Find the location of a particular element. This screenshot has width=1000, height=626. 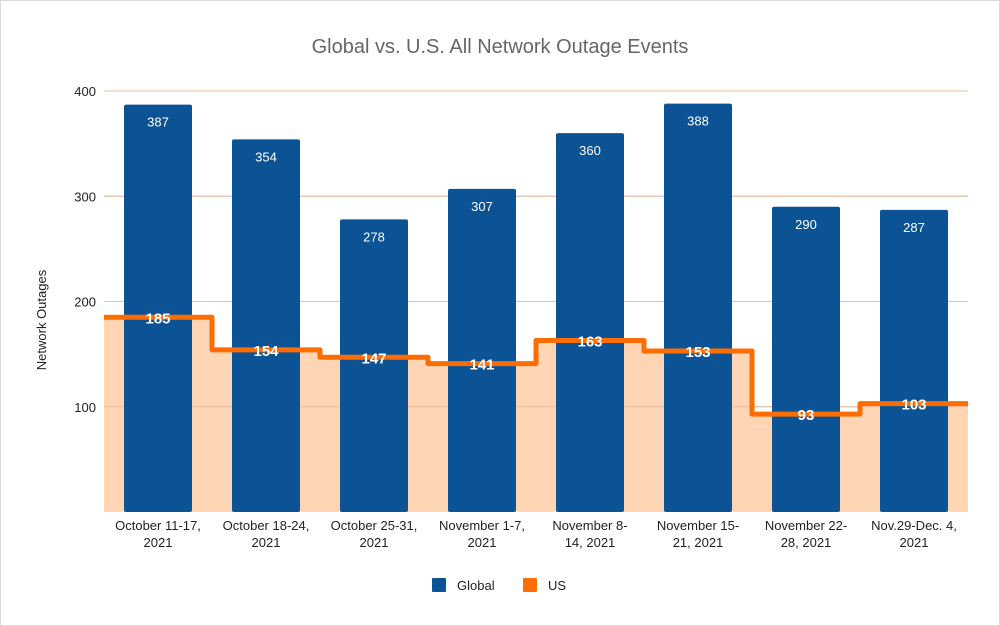

line-value-label: 154 is located at coordinates (266, 351).